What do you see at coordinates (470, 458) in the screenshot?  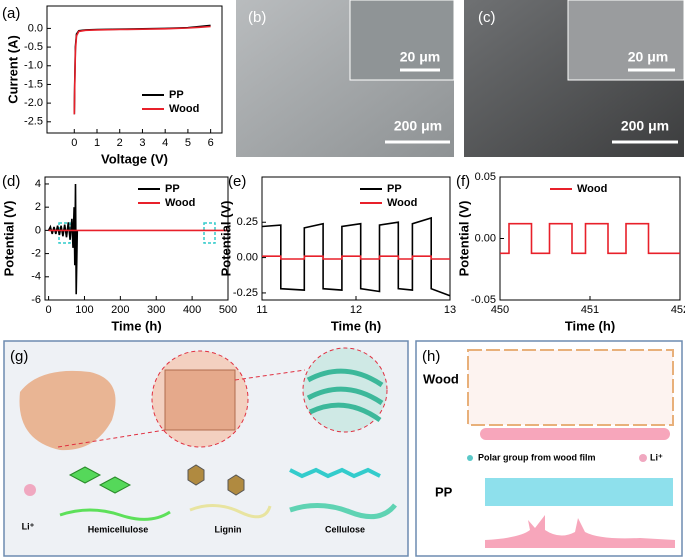 I see `legend-marker` at bounding box center [470, 458].